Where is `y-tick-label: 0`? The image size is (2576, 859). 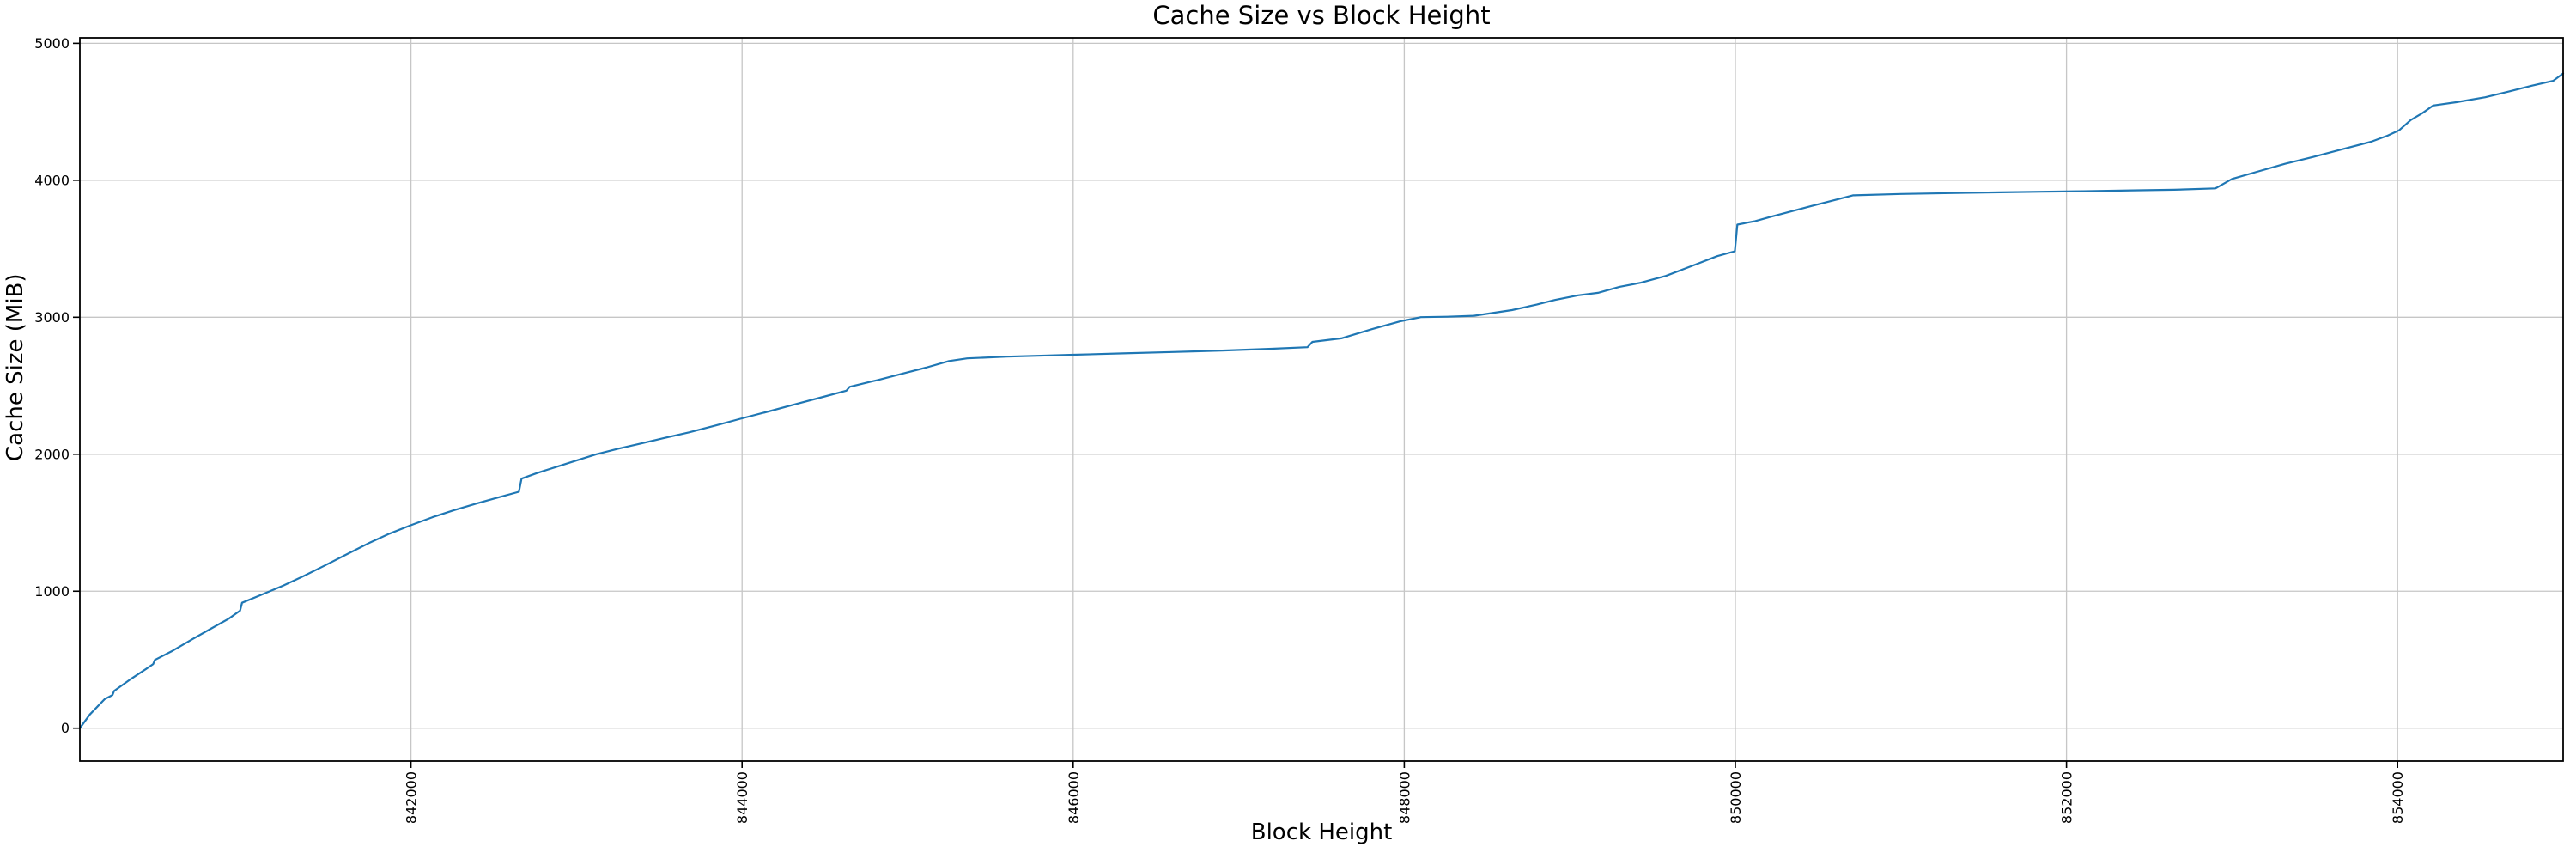
y-tick-label: 0 is located at coordinates (66, 728).